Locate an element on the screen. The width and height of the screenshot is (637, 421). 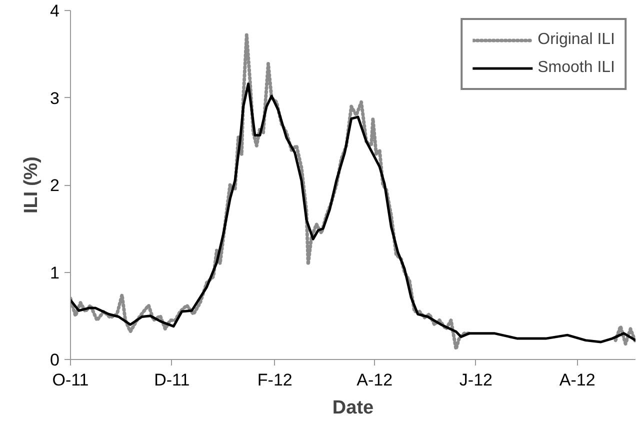
y-tick-label: 3 is located at coordinates (55, 98).